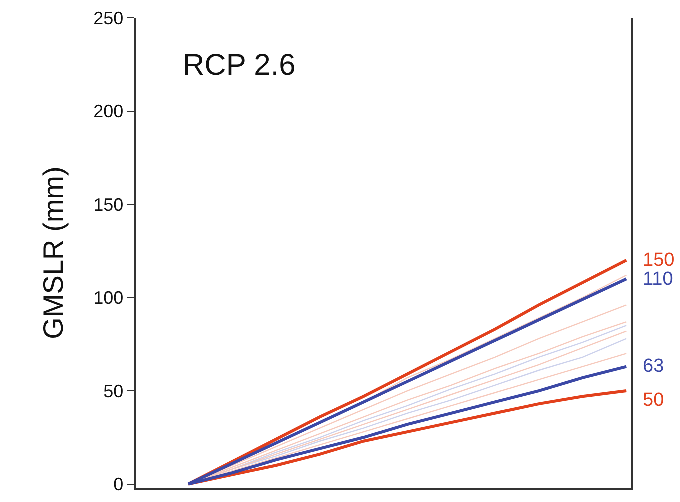  I want to click on text: 110, so click(658, 279).